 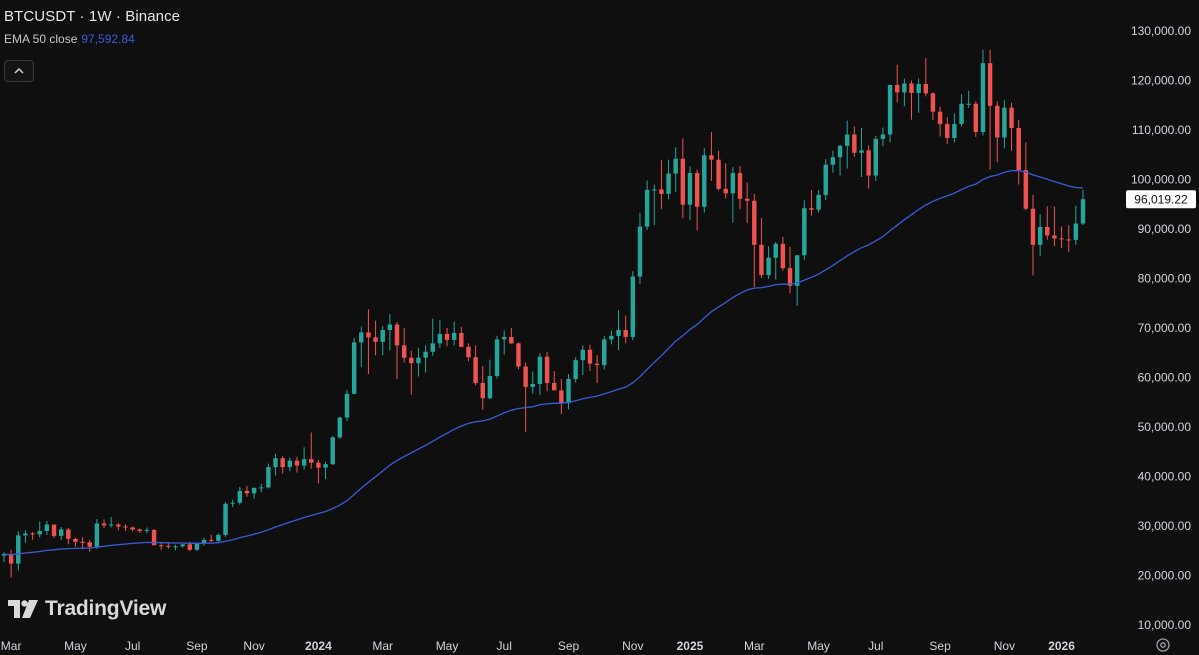 What do you see at coordinates (19, 71) in the screenshot?
I see `collapse-legend-button` at bounding box center [19, 71].